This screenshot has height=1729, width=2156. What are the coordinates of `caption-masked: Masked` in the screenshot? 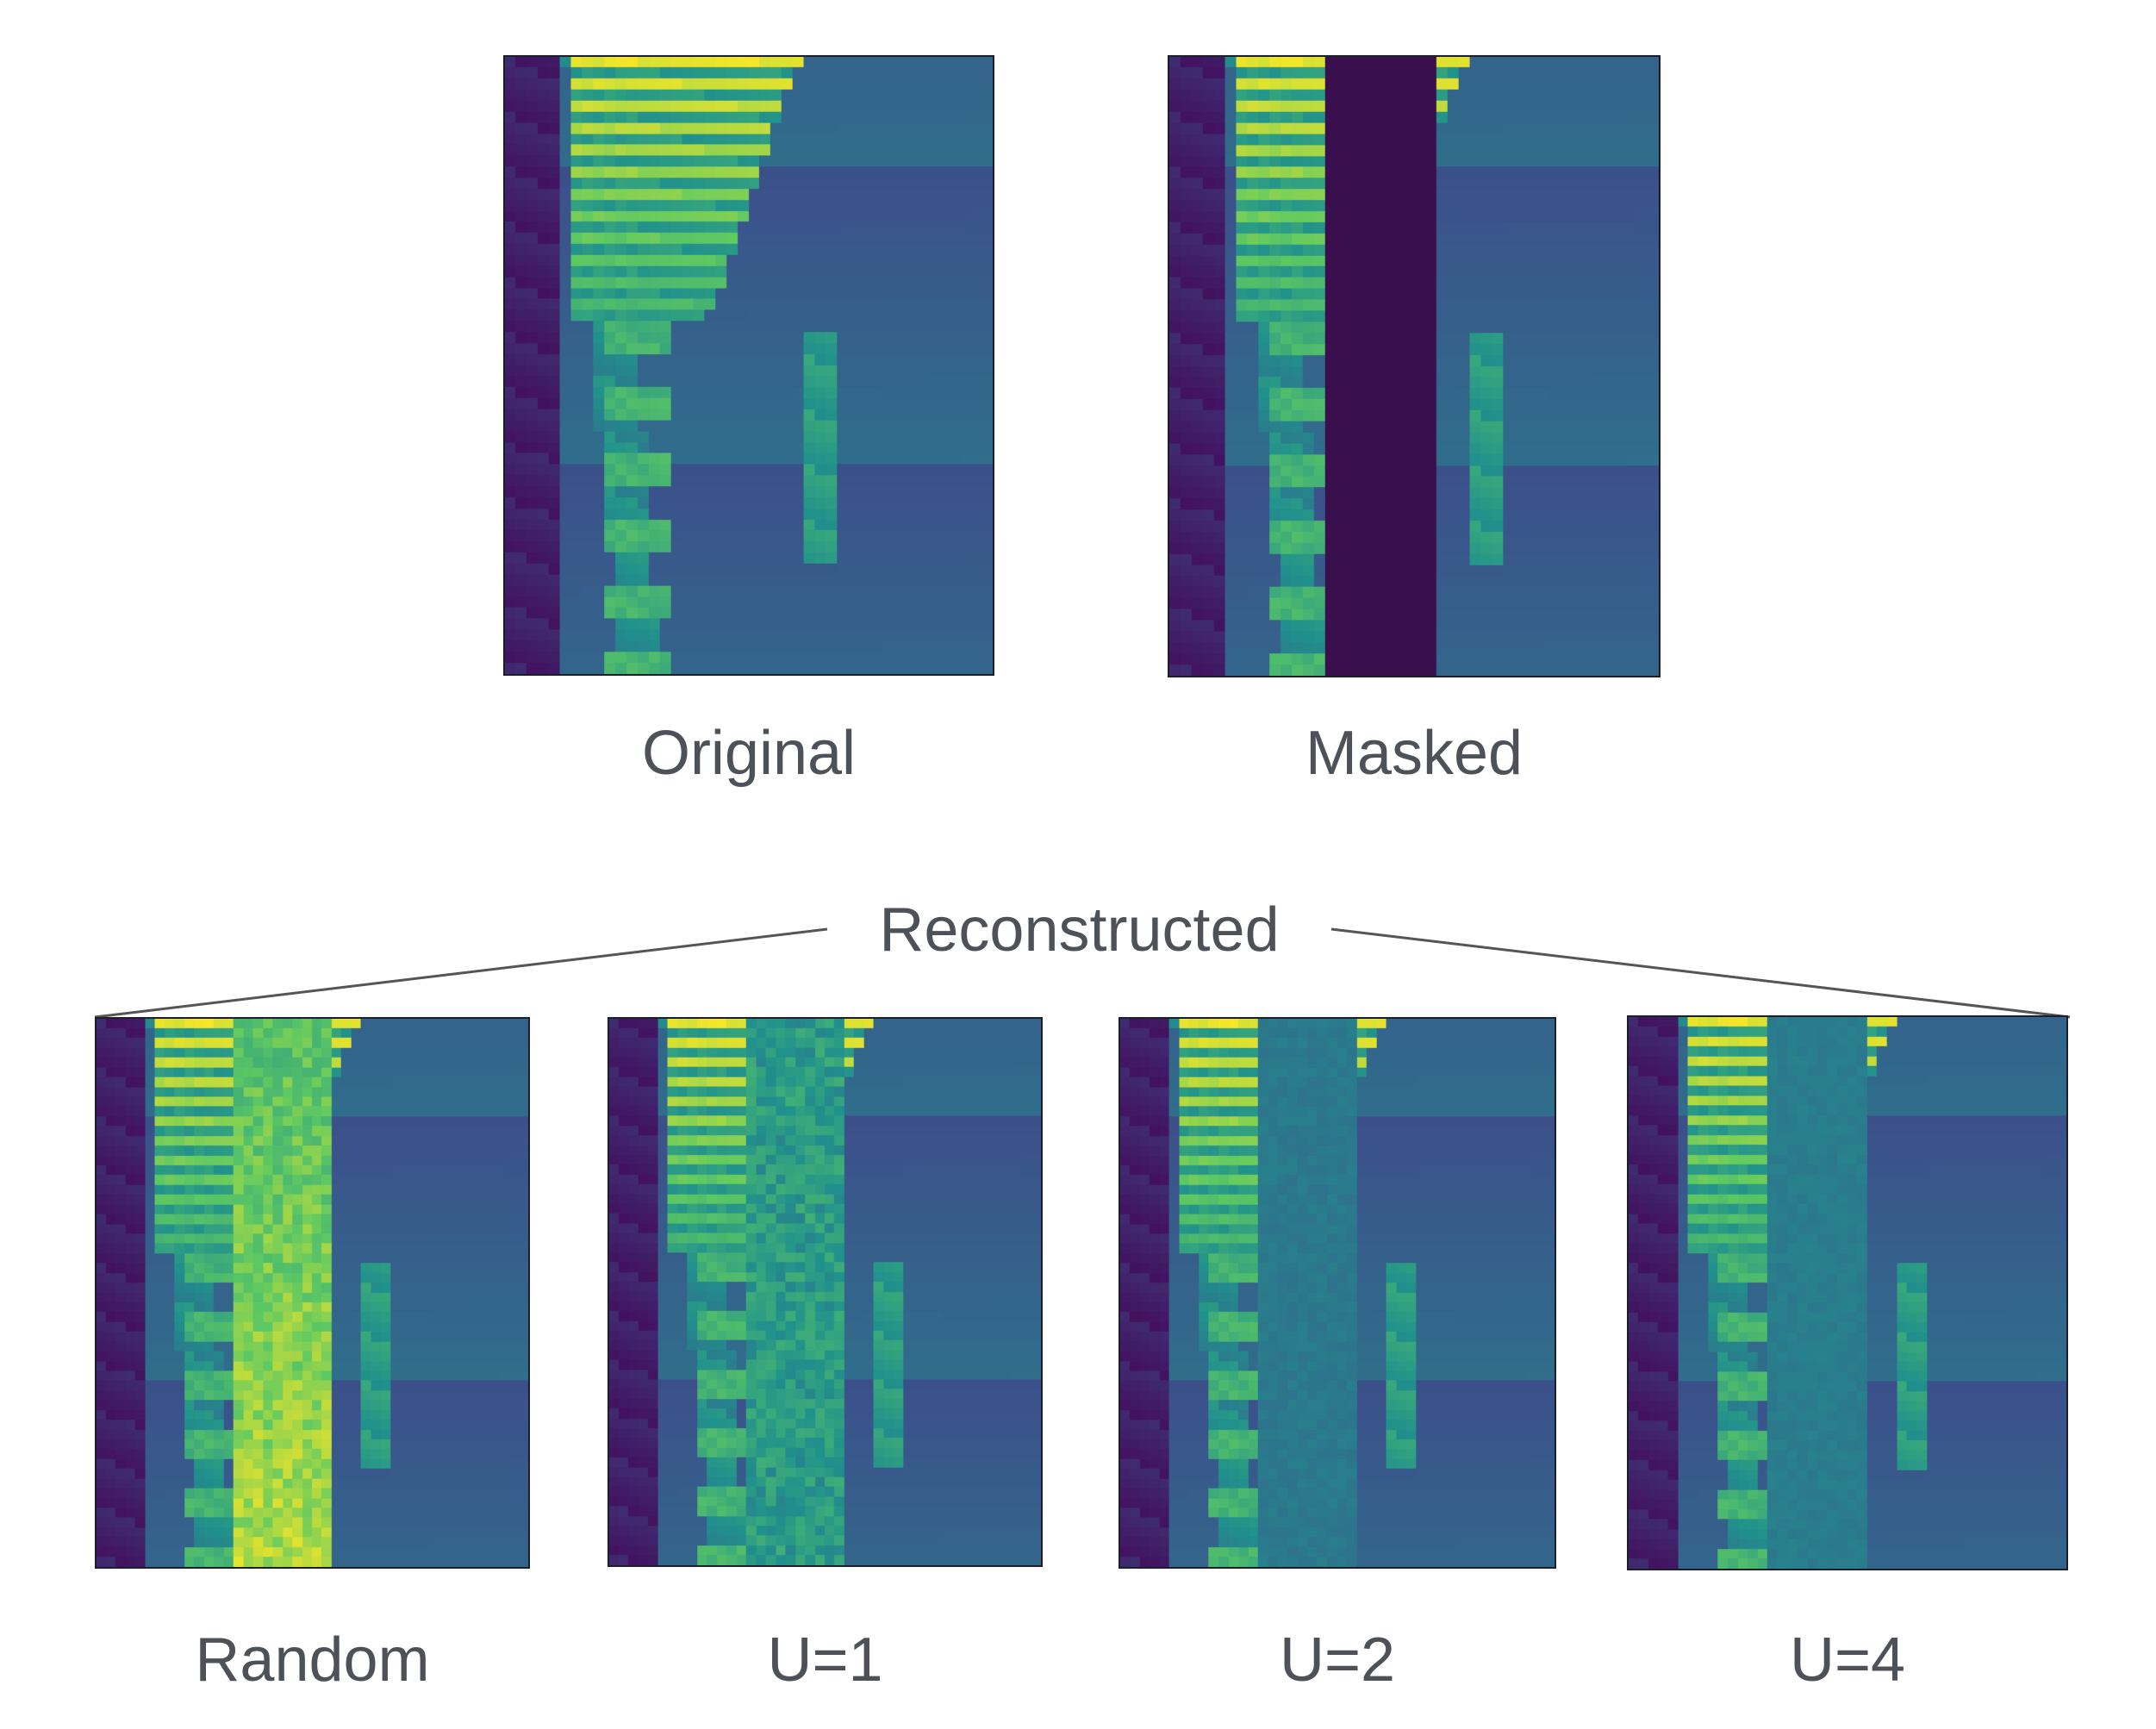 It's located at (1414, 753).